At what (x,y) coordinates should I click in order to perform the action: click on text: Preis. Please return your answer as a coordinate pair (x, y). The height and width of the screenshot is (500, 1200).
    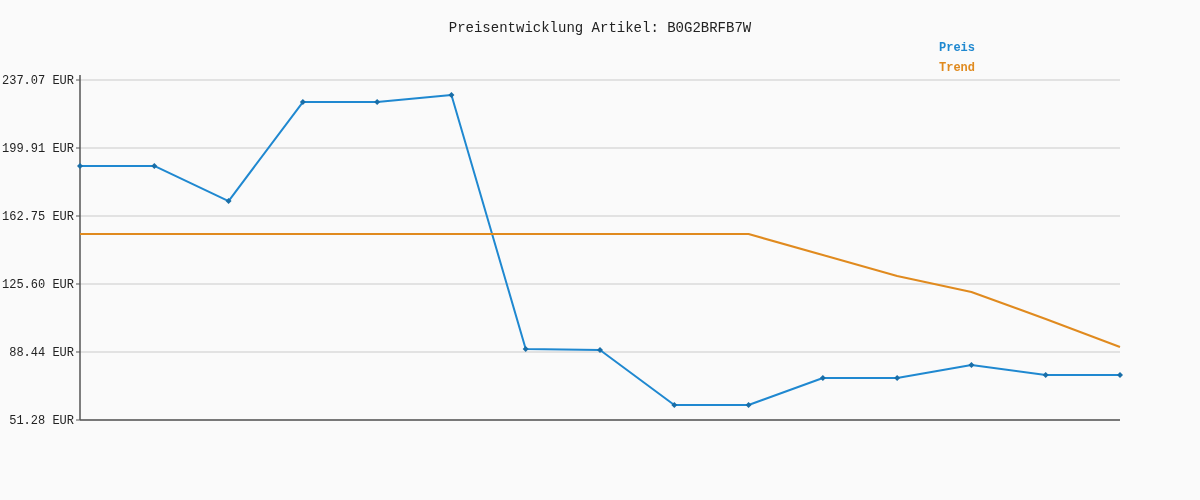
    Looking at the image, I should click on (956, 48).